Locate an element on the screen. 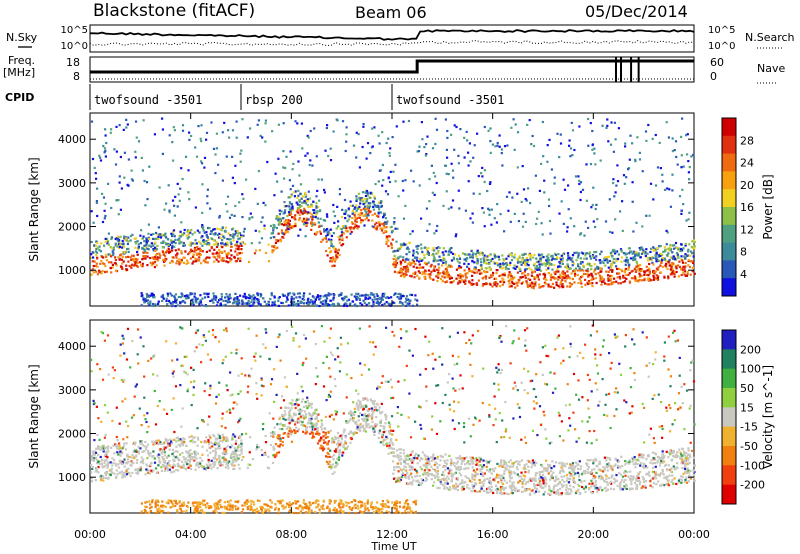 The height and width of the screenshot is (554, 800). noise-axis-left-top: 10^5 is located at coordinates (74, 30).